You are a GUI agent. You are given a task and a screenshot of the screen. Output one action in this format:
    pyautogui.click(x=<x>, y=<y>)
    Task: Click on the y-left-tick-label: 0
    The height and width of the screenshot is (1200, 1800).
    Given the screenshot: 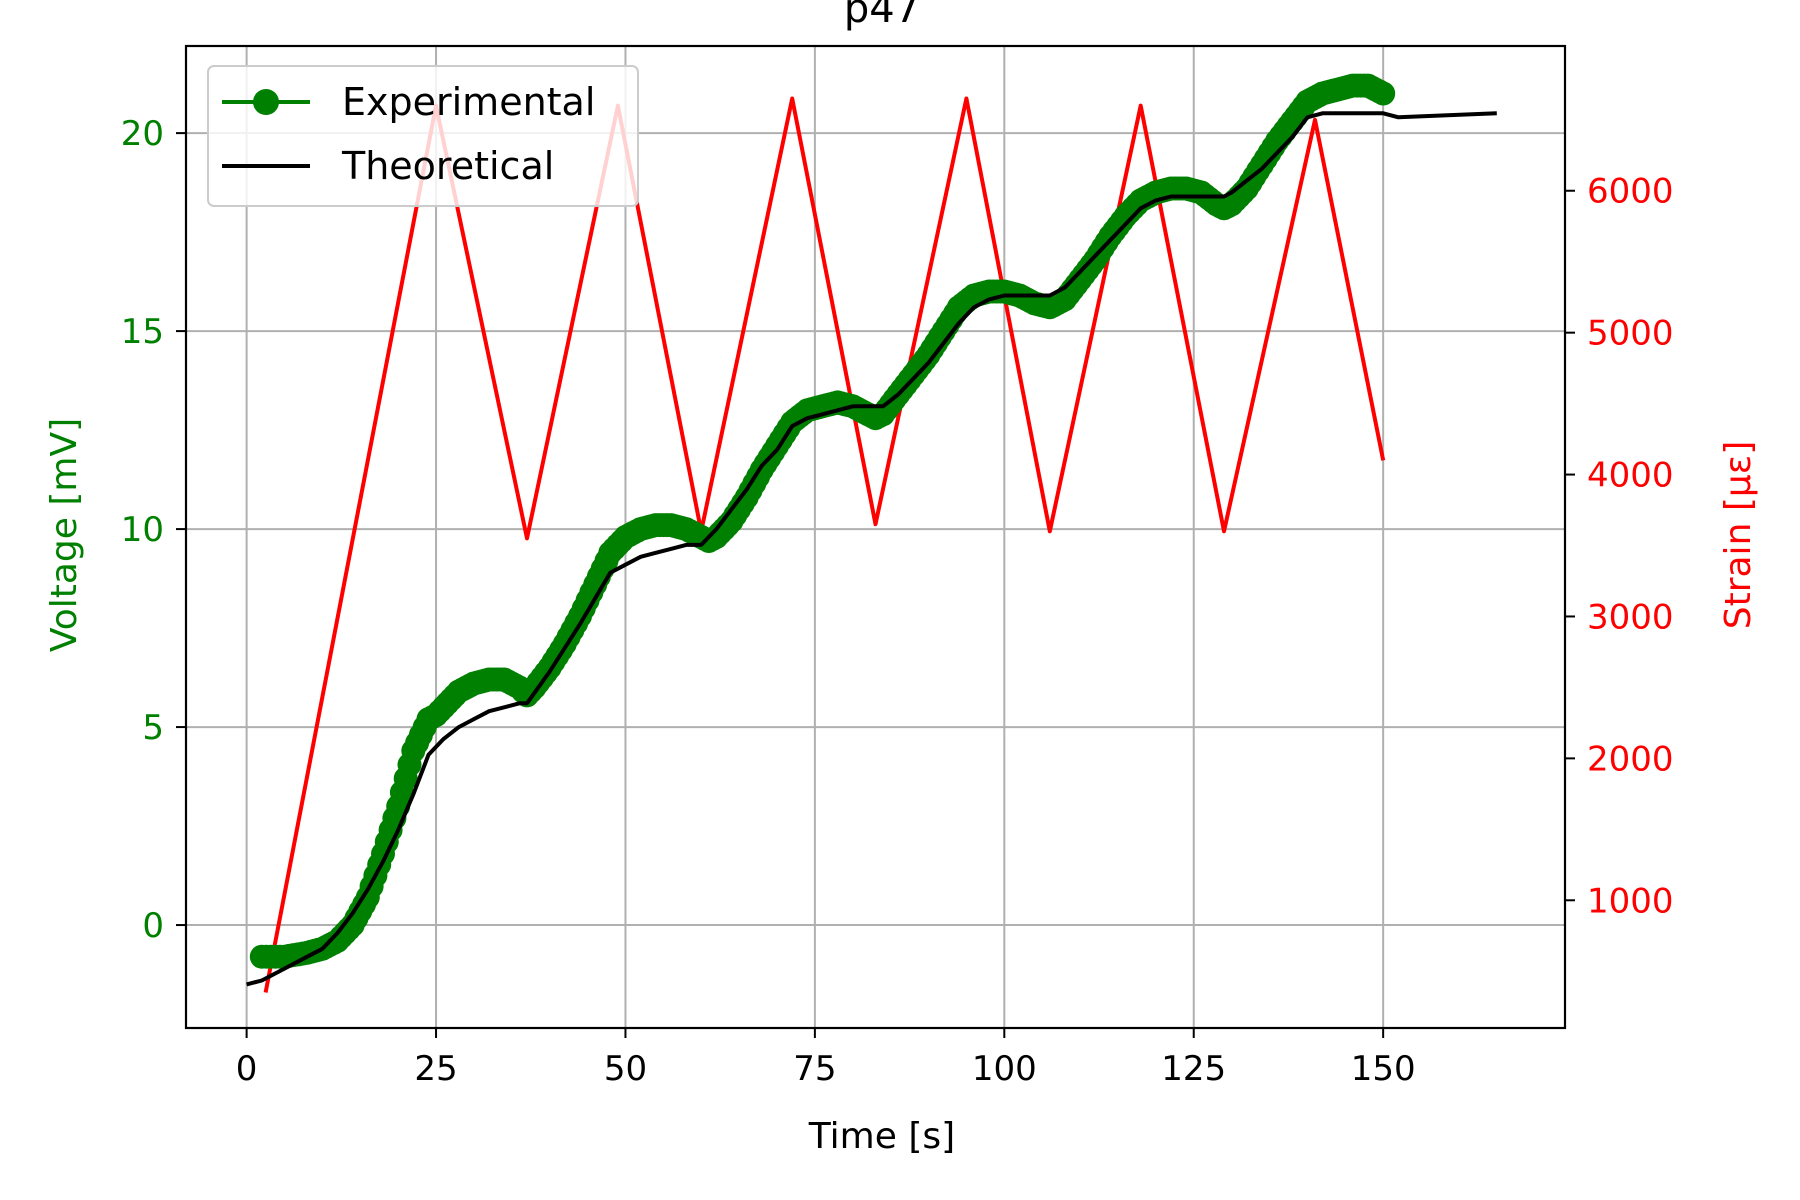 What is the action you would take?
    pyautogui.click(x=153, y=926)
    